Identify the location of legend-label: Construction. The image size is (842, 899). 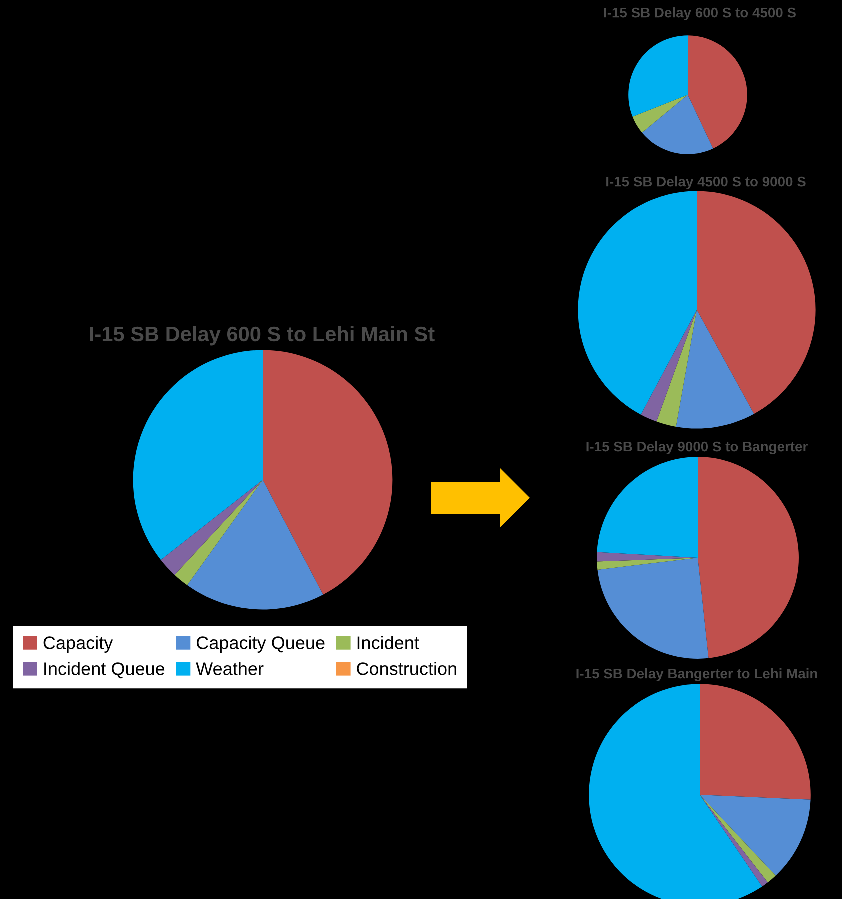
(406, 669).